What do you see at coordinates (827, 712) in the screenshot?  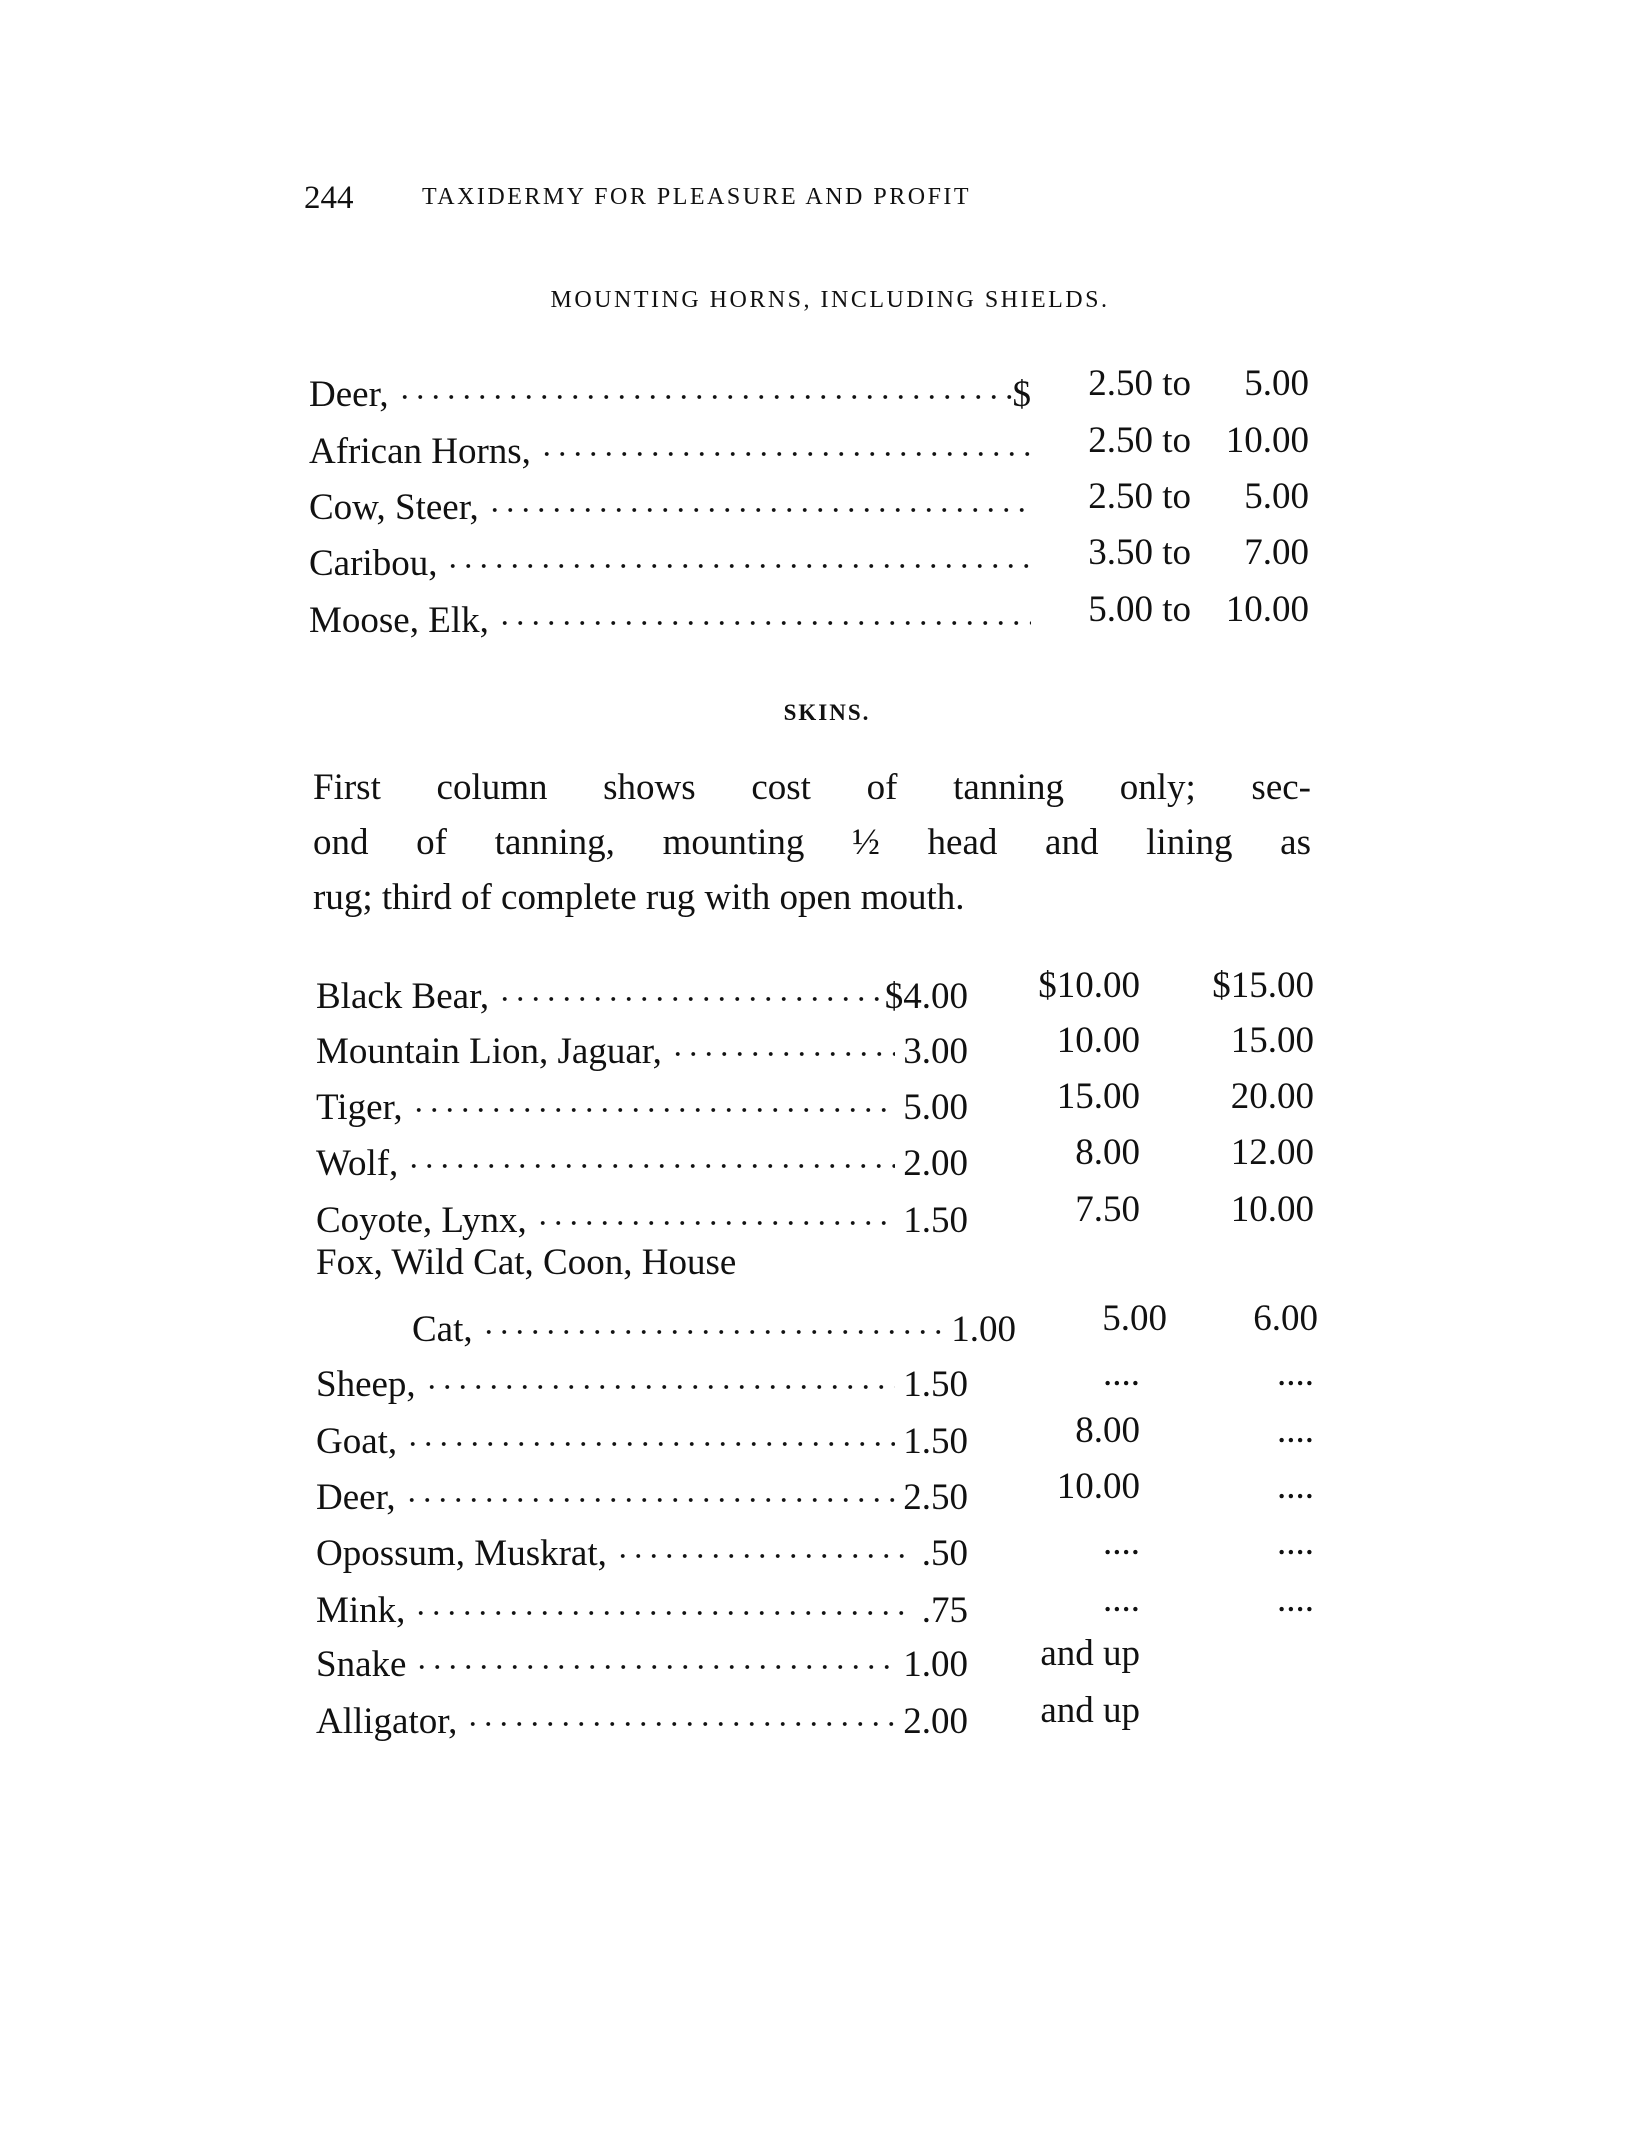 I see `skins-section-title: SKINS.` at bounding box center [827, 712].